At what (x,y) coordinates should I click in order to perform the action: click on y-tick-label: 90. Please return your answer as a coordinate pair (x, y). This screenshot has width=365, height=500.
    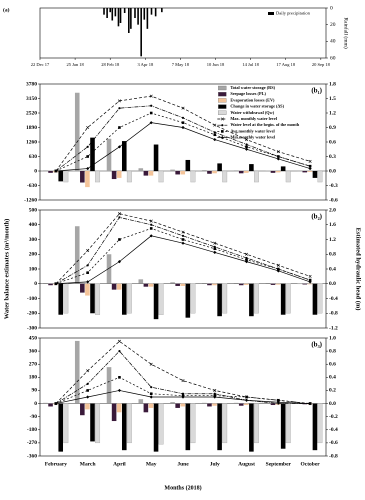
    Looking at the image, I should click on (35, 391).